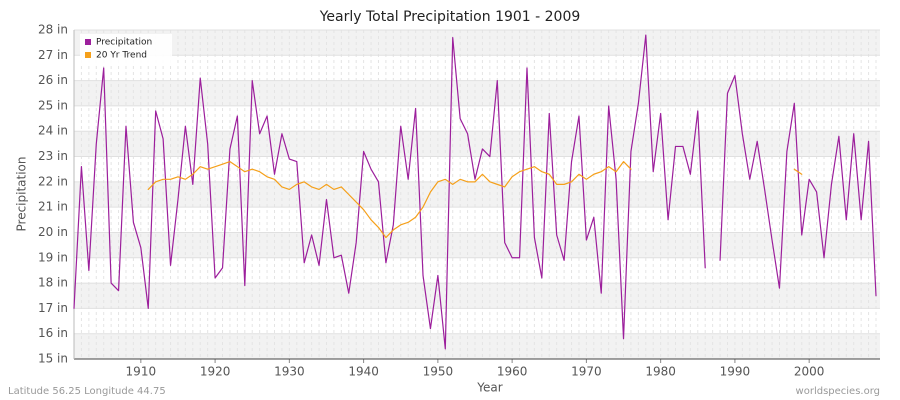 The width and height of the screenshot is (900, 400). I want to click on y-tick-label: 17 in, so click(53, 308).